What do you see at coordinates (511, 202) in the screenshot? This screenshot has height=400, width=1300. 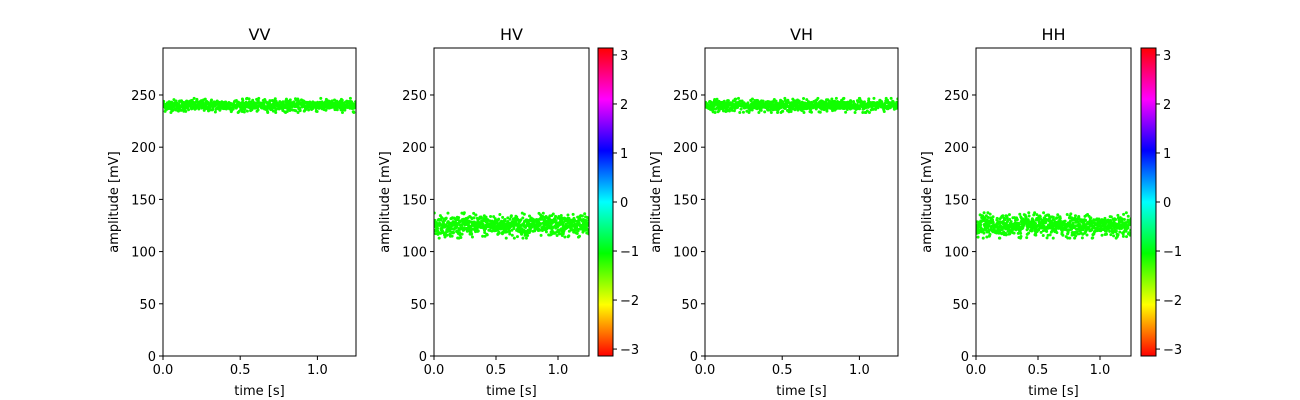 I see `axes-frame` at bounding box center [511, 202].